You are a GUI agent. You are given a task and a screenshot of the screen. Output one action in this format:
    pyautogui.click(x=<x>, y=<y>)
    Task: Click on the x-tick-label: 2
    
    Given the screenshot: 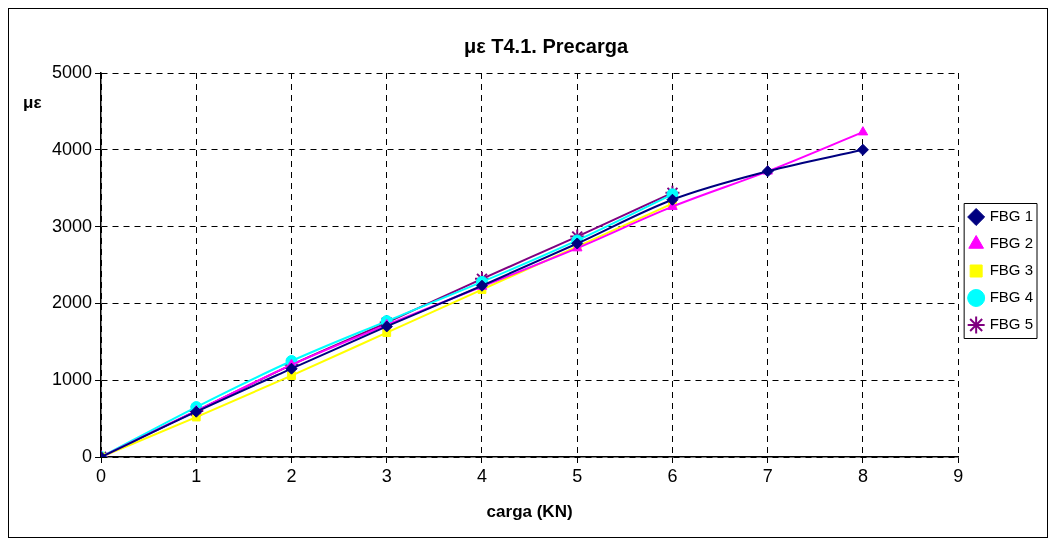 What is the action you would take?
    pyautogui.click(x=291, y=475)
    